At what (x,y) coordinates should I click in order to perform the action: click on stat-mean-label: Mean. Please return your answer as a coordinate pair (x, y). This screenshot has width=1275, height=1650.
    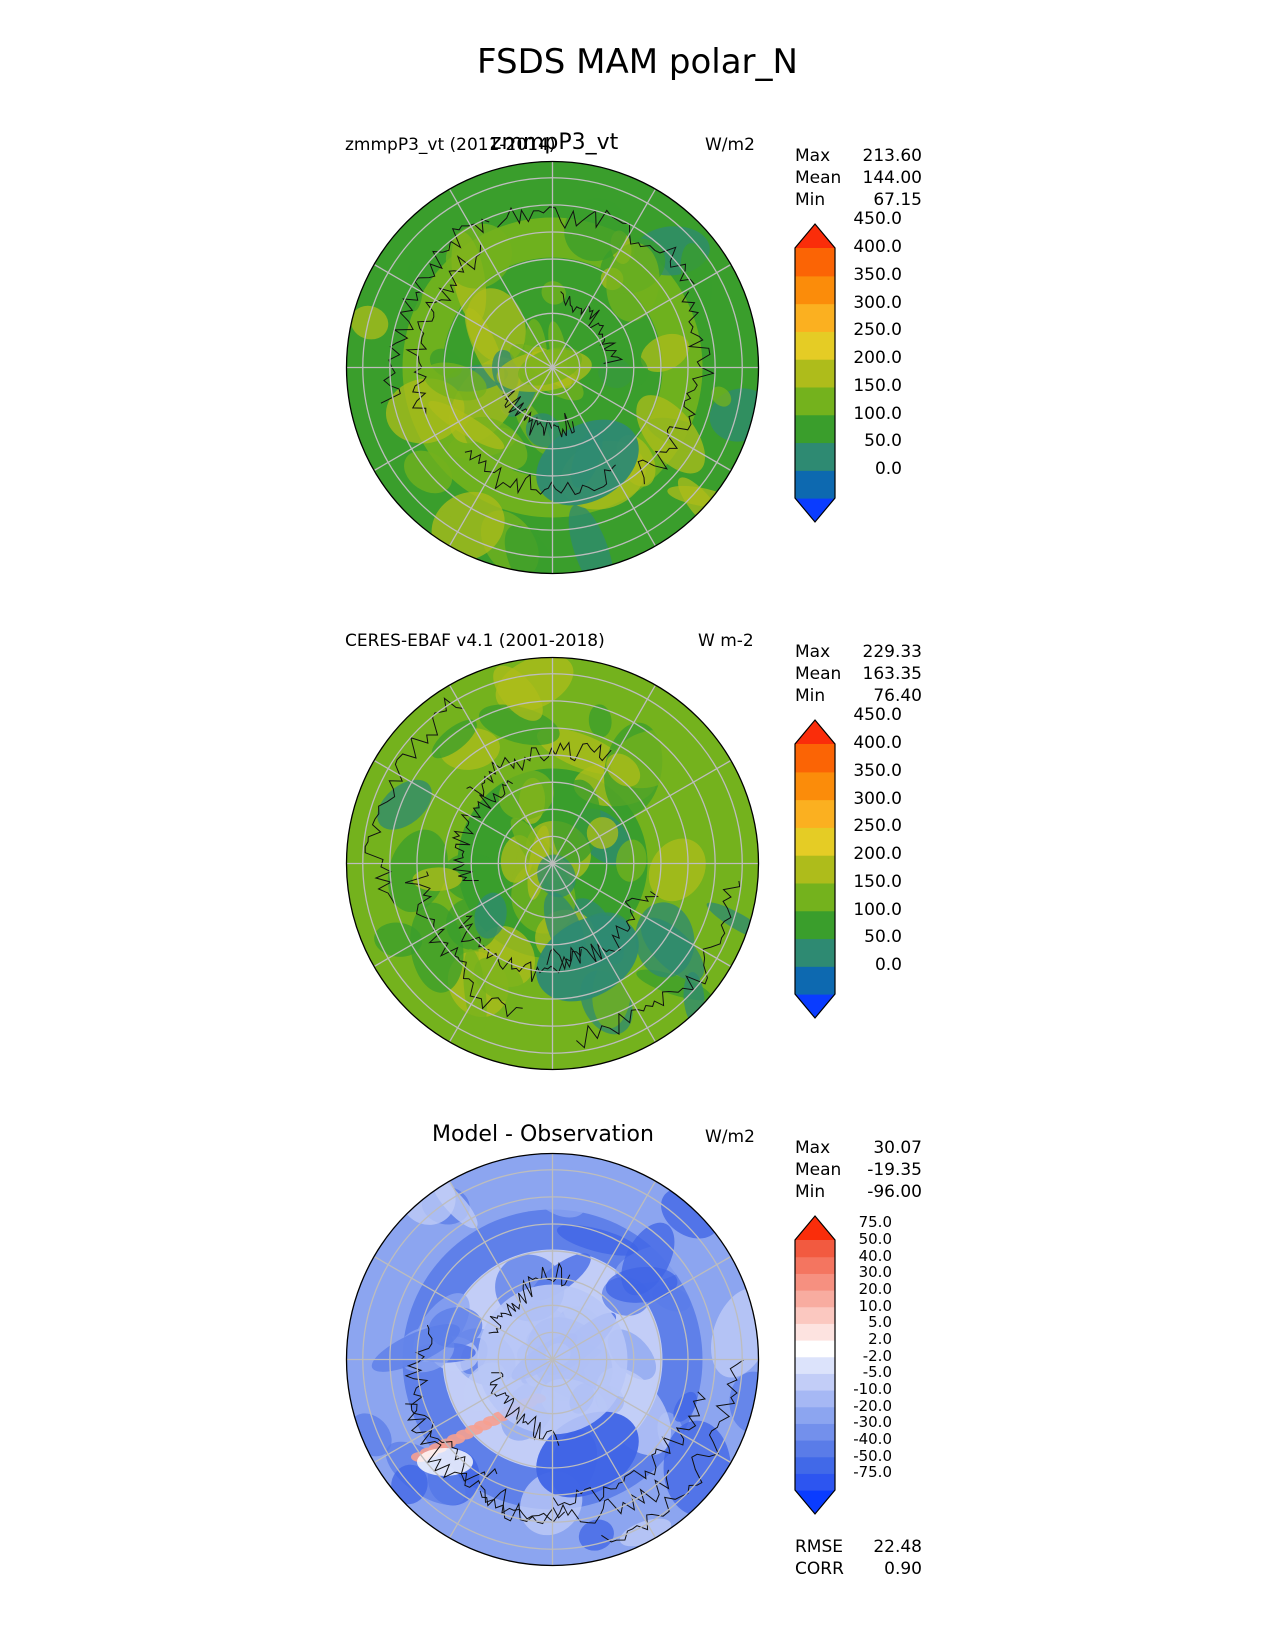
    Looking at the image, I should click on (818, 178).